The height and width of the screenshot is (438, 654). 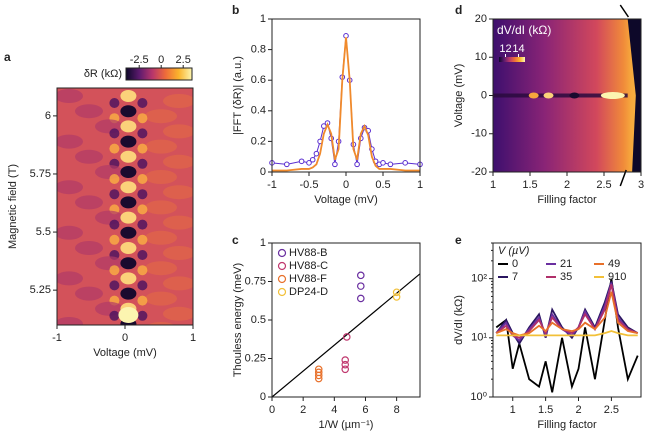 What do you see at coordinates (382, 185) in the screenshot?
I see `x-tick-label: 0.5` at bounding box center [382, 185].